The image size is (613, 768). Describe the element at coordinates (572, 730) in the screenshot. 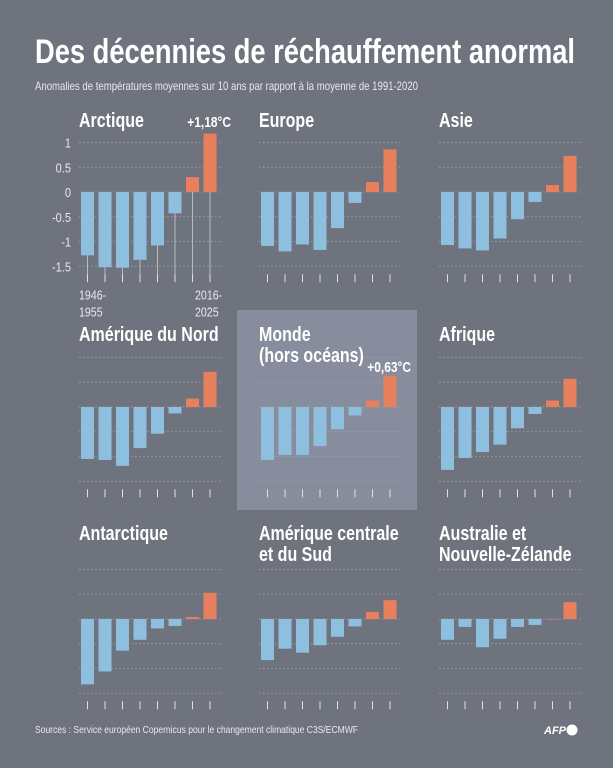

I see `afp-logo-dot` at that location.